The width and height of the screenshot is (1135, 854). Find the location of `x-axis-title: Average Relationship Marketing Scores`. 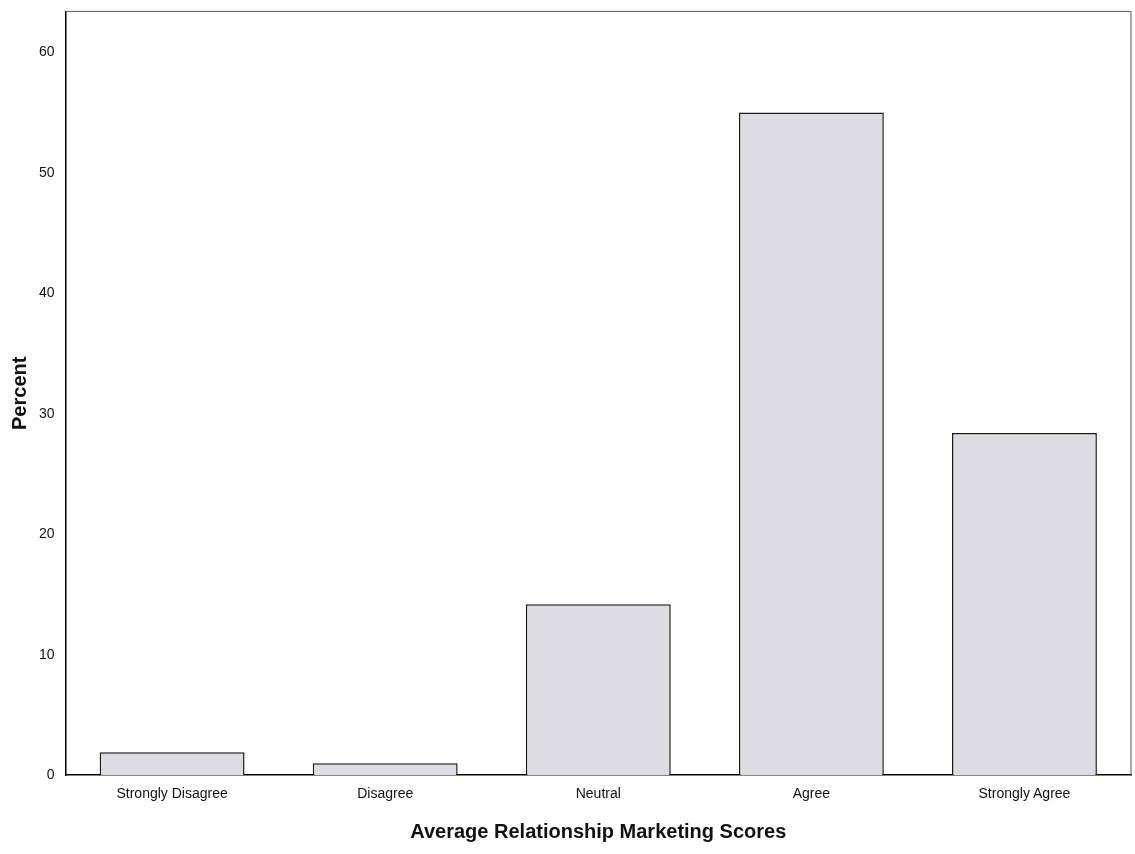

x-axis-title: Average Relationship Marketing Scores is located at coordinates (598, 830).